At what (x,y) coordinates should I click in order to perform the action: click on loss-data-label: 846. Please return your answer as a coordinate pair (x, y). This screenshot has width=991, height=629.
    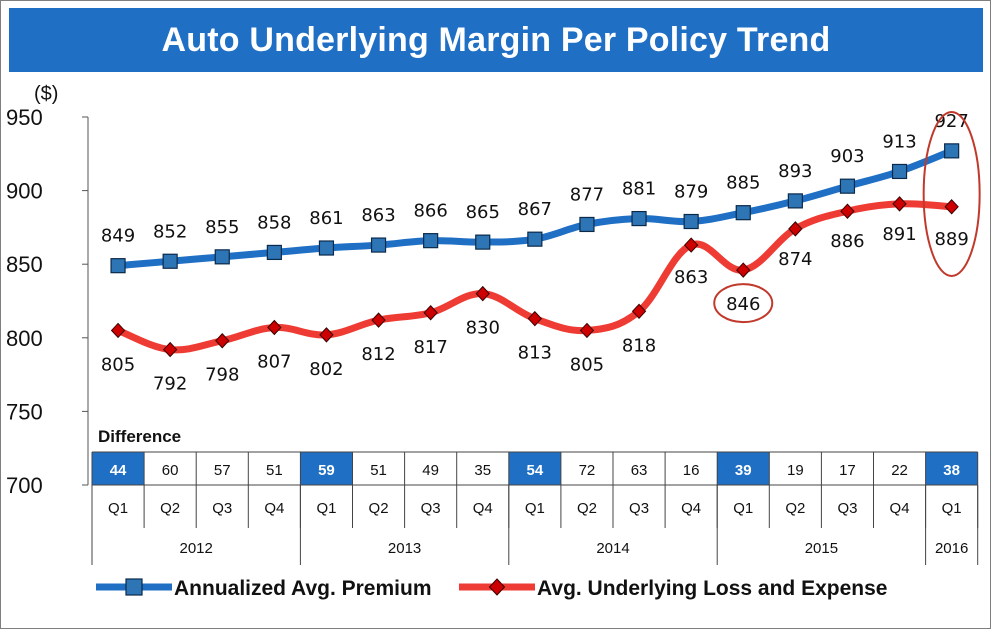
    Looking at the image, I should click on (743, 304).